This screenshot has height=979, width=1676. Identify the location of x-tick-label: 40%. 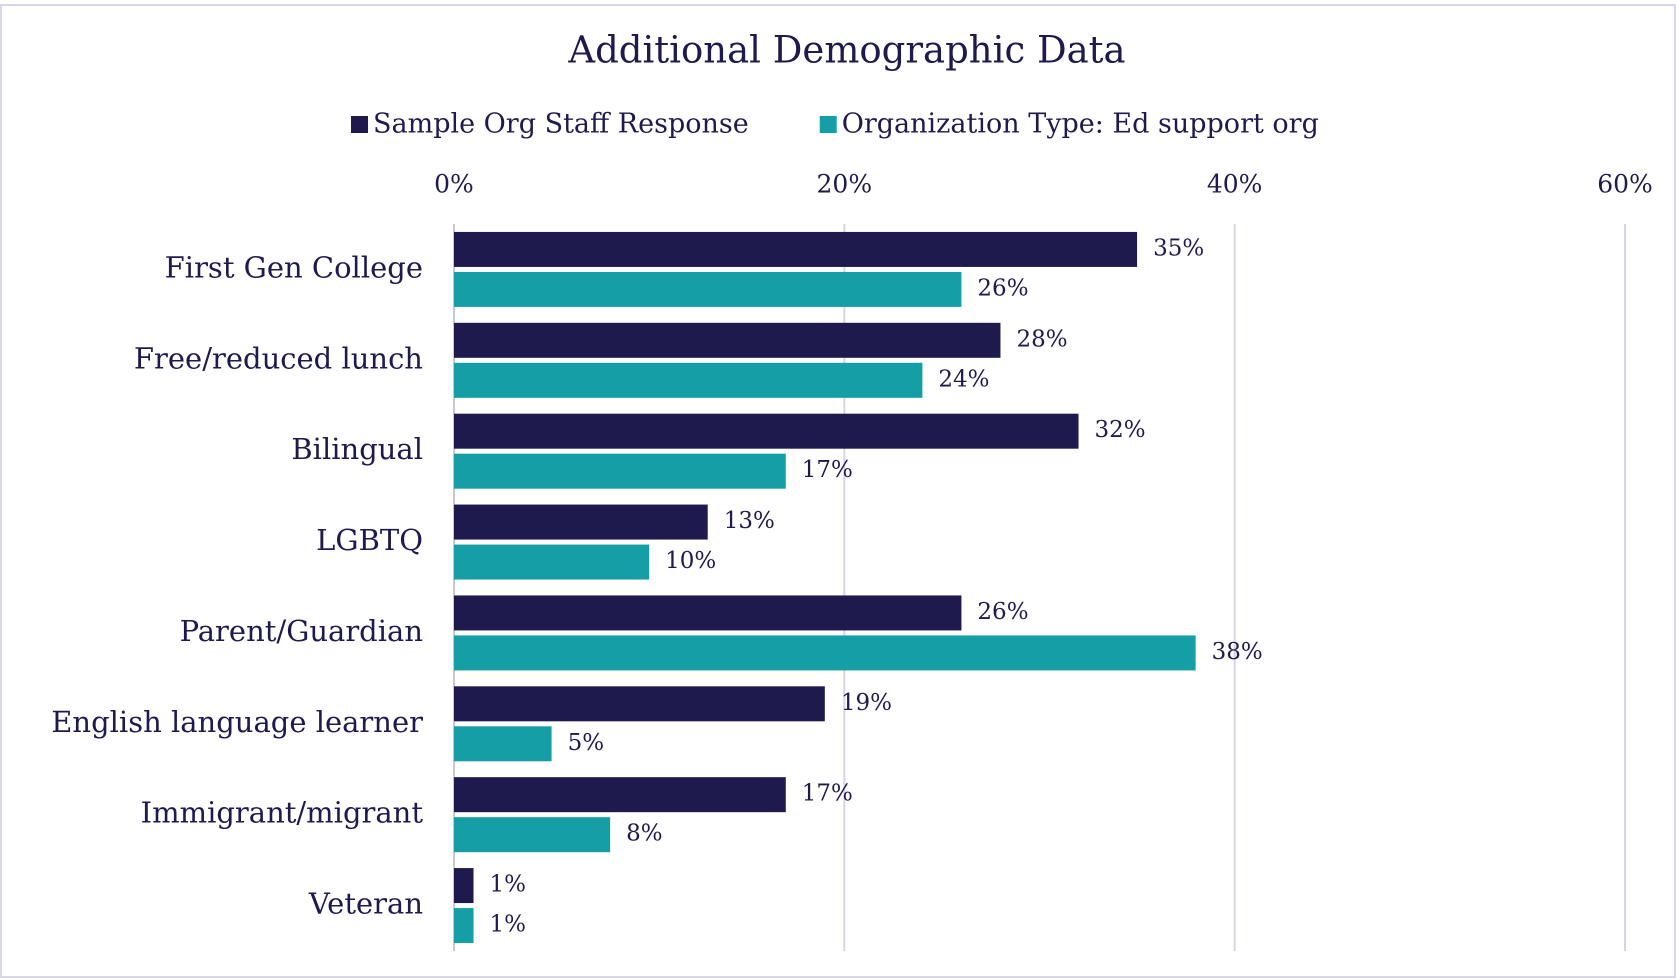
(1235, 184).